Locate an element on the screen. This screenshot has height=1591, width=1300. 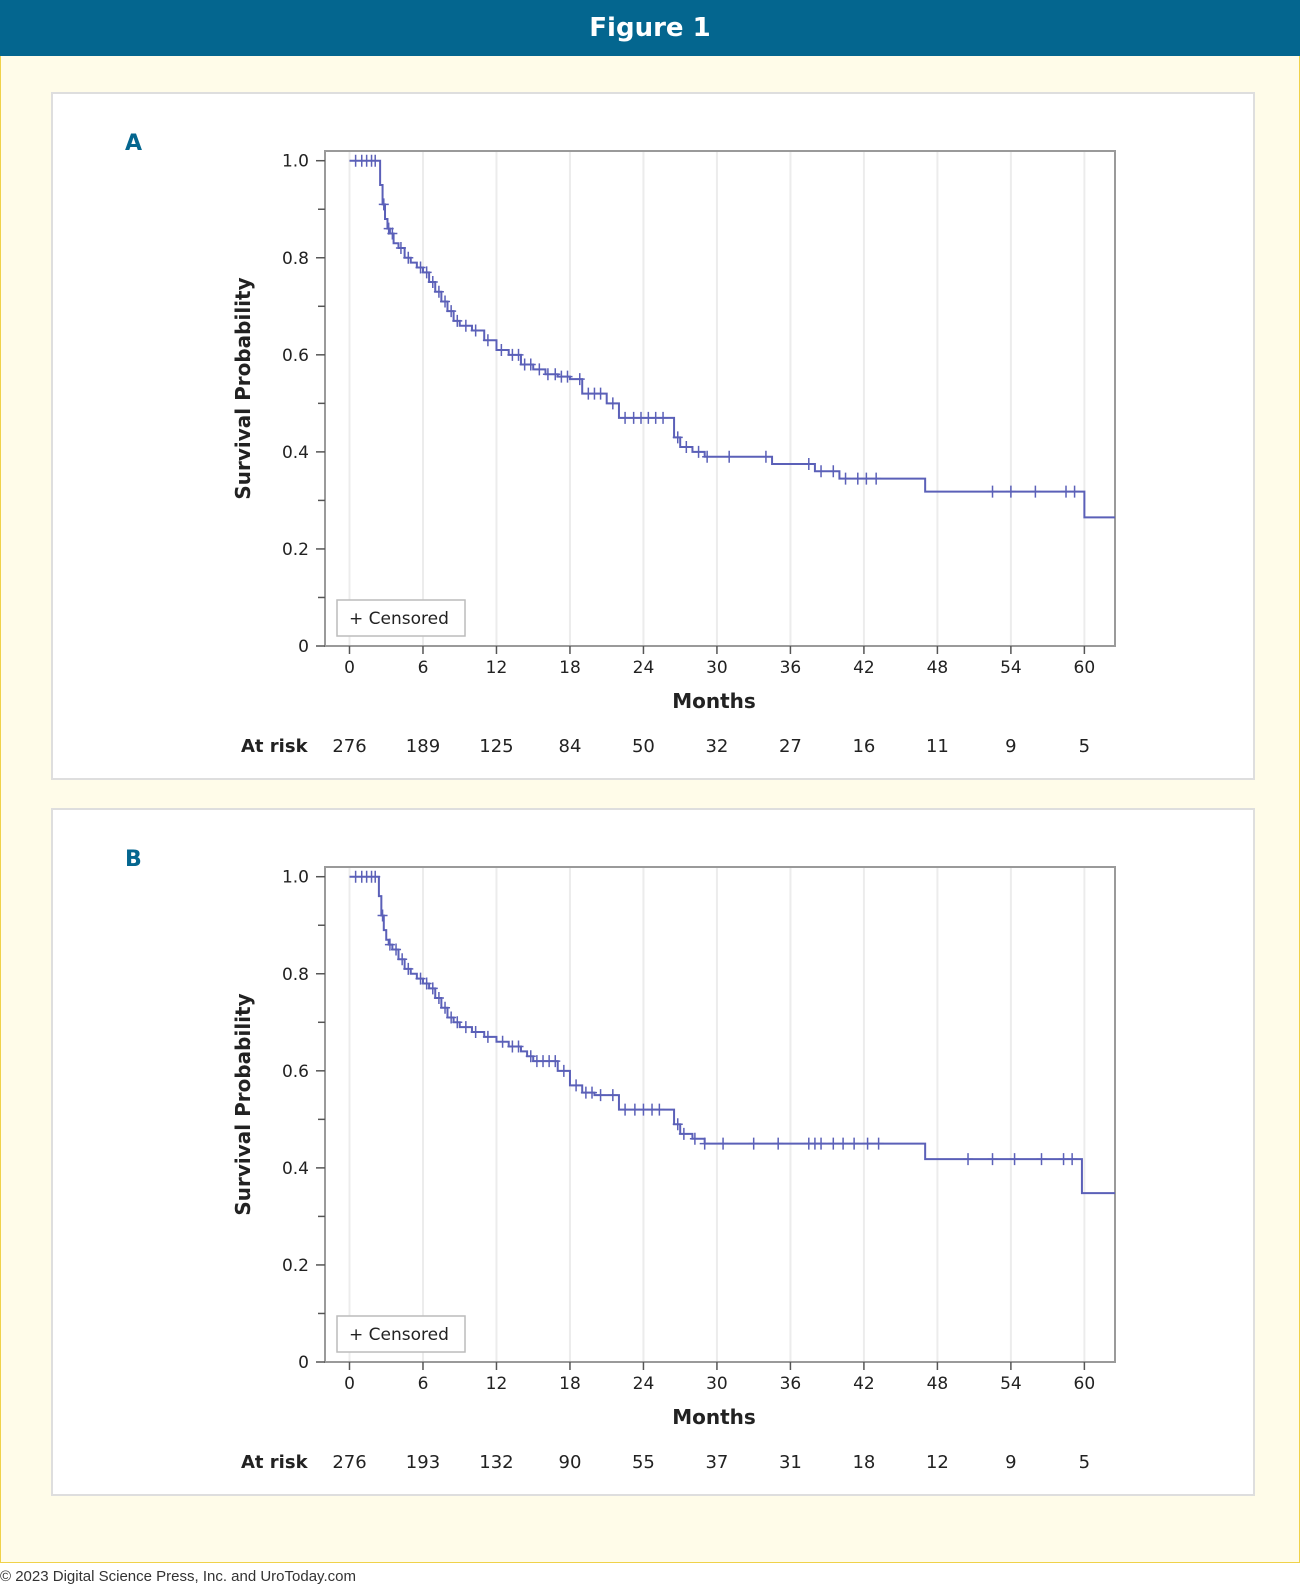
panel-label: B is located at coordinates (133, 859).